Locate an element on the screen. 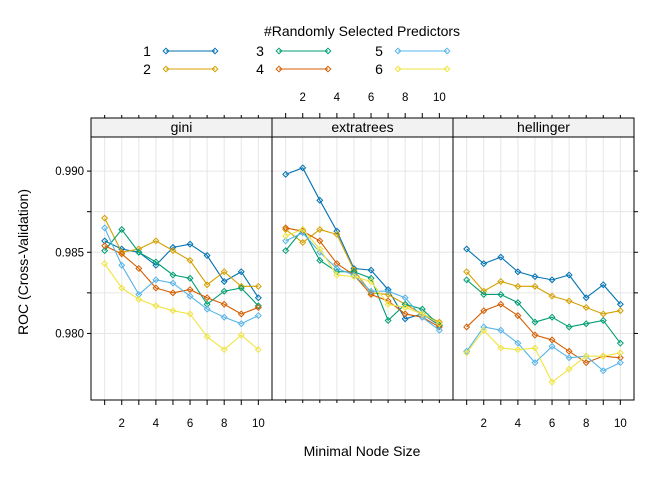 This screenshot has width=672, height=480. legend-label: 6 is located at coordinates (379, 69).